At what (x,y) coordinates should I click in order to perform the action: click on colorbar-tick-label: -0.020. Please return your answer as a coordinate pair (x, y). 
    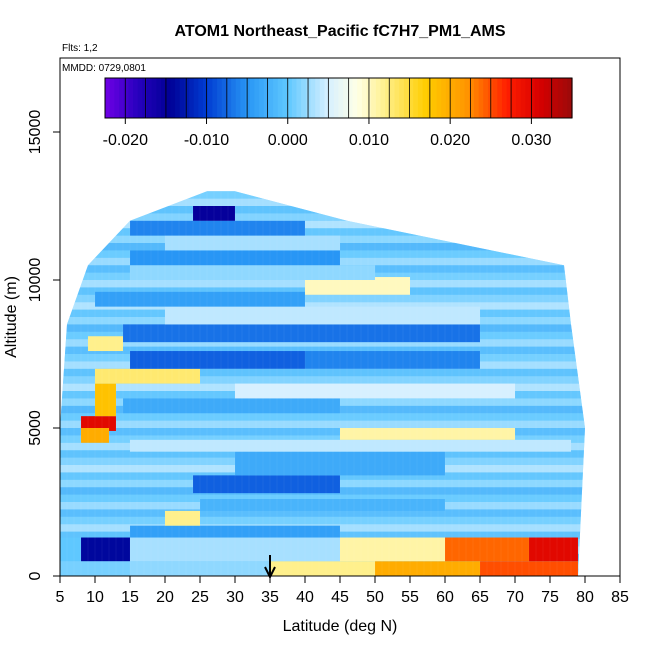
    Looking at the image, I should click on (125, 140).